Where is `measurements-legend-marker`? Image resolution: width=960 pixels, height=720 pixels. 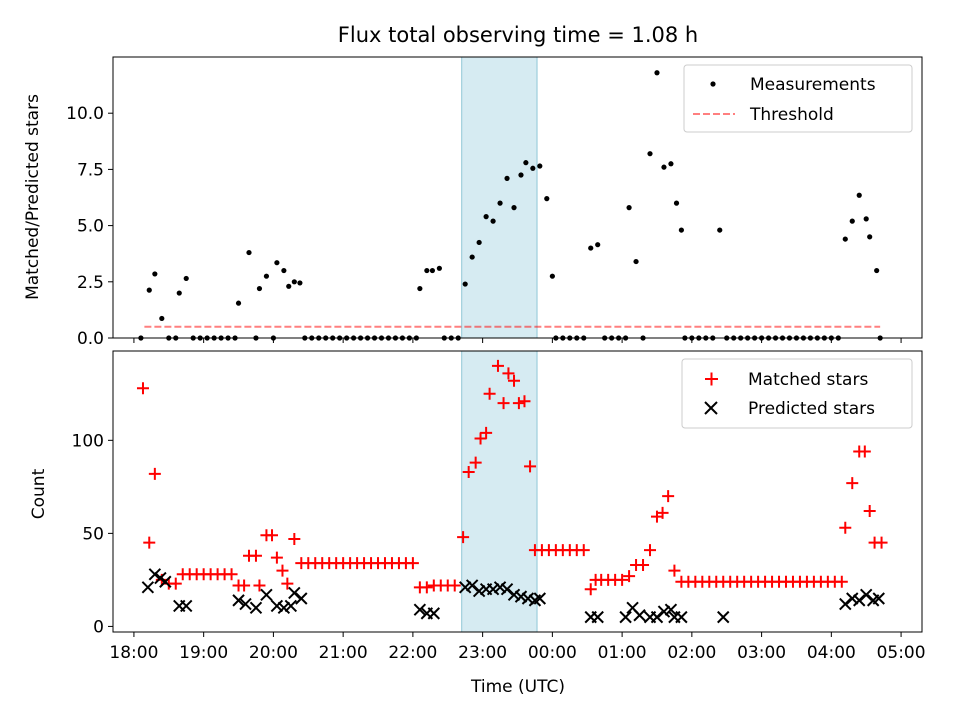
measurements-legend-marker is located at coordinates (713, 84).